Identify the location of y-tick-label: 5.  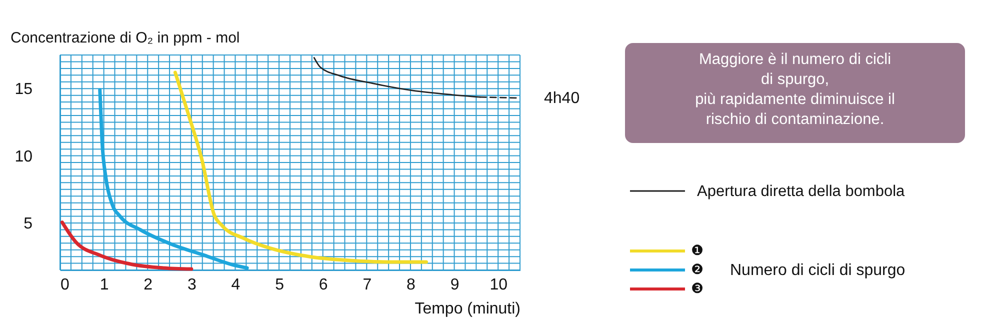
(28, 223).